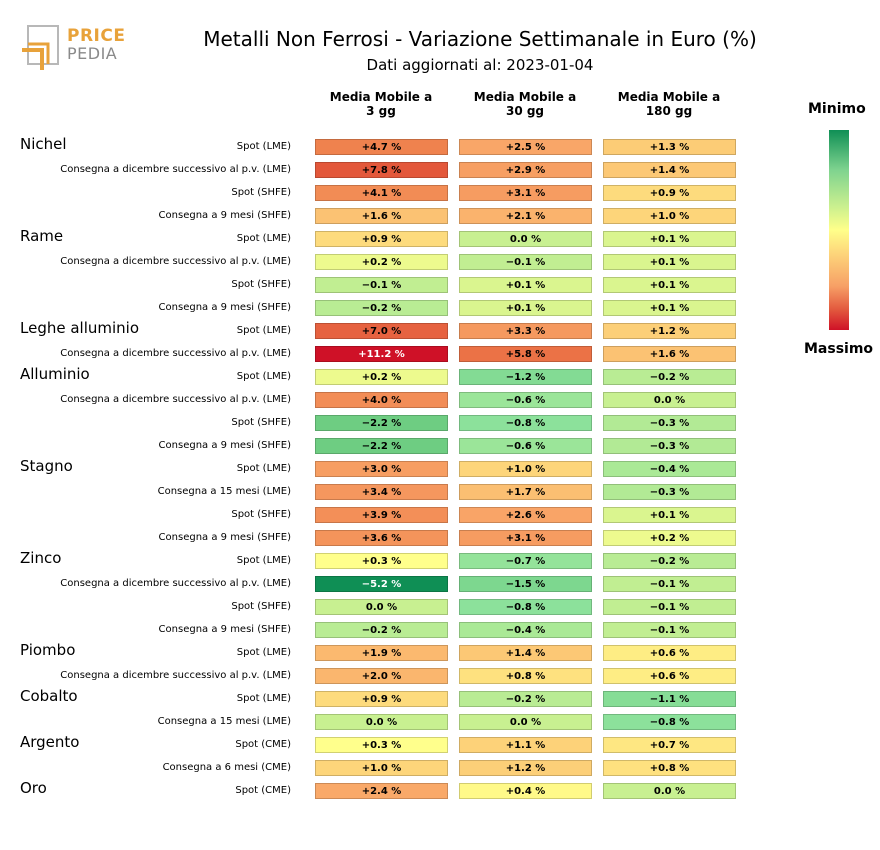  I want to click on metal-group-label: Leghe alluminio, so click(80, 328).